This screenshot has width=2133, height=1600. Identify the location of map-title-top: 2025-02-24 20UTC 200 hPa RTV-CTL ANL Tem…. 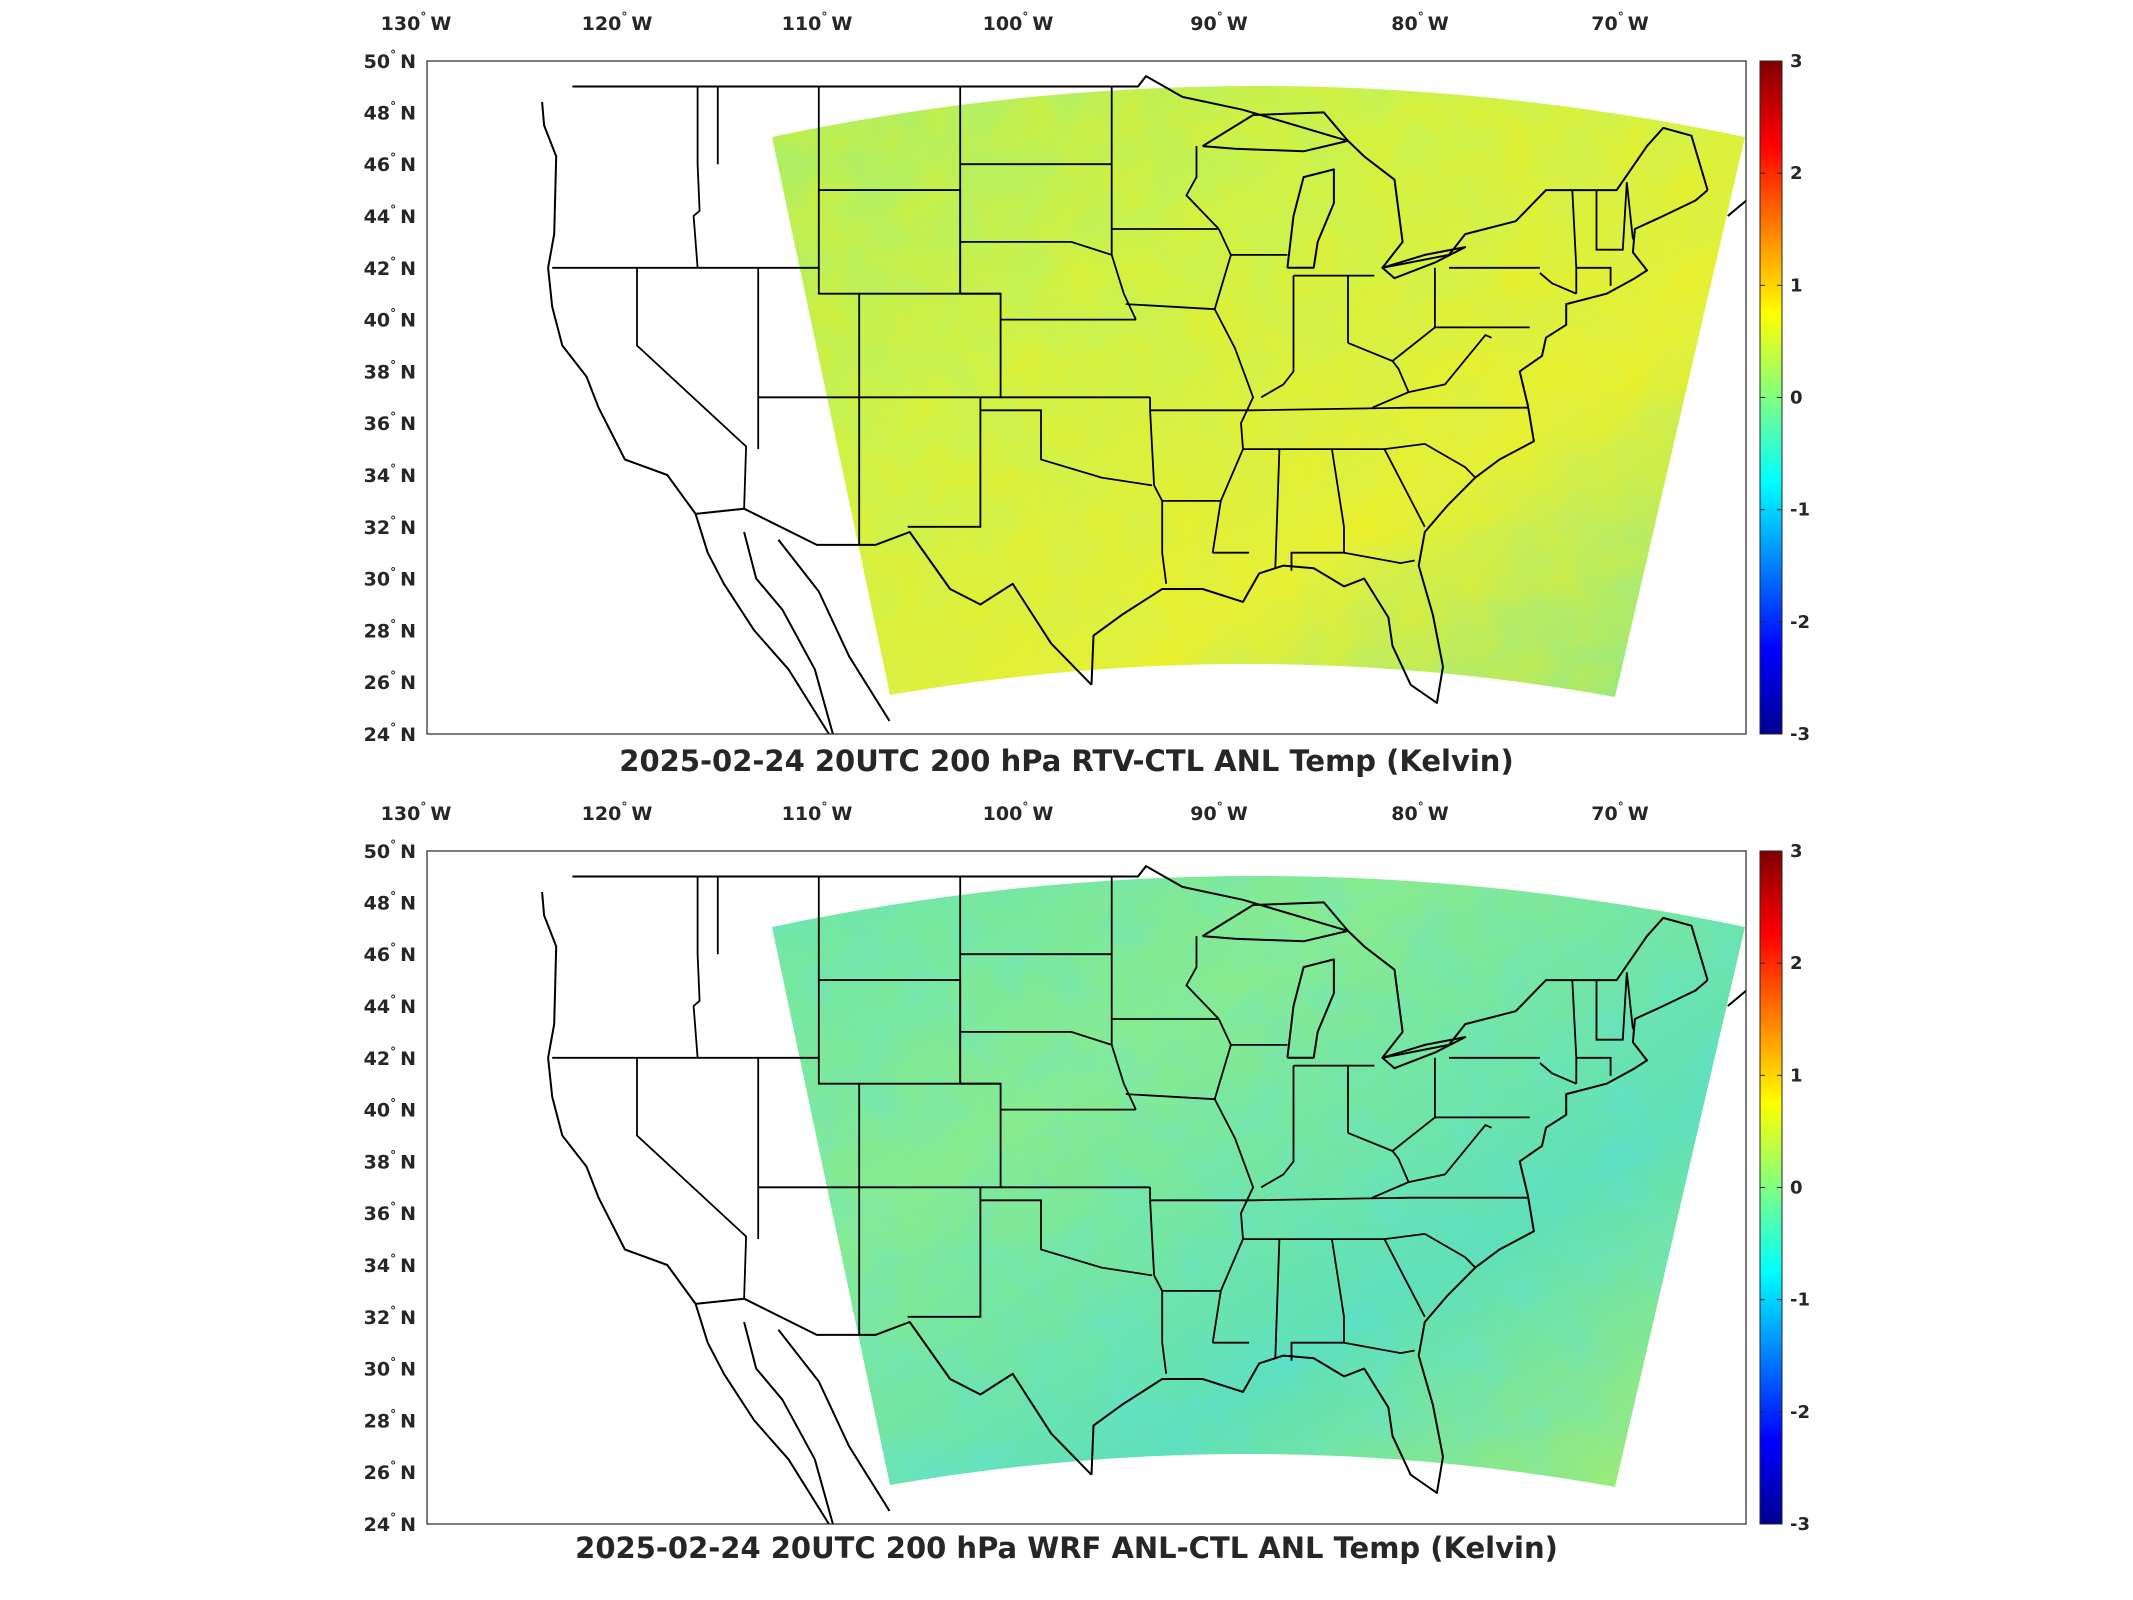
(1066, 761).